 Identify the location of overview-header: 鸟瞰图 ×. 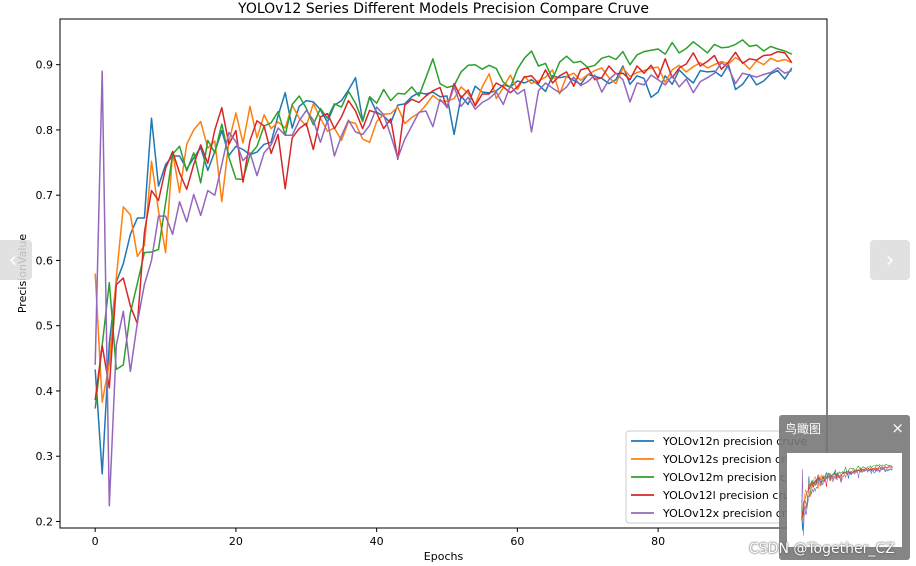
(844, 428).